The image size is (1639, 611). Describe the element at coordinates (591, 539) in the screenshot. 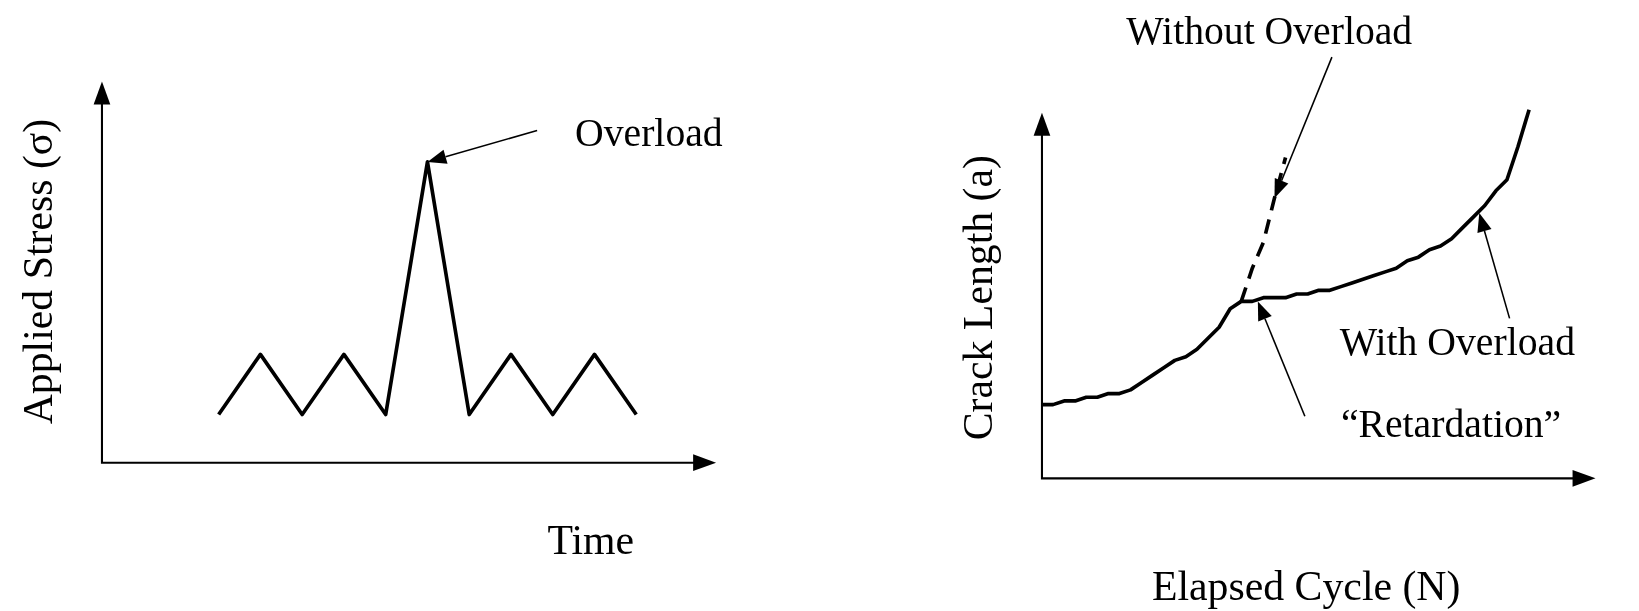

I see `x-axis-title: Time` at that location.